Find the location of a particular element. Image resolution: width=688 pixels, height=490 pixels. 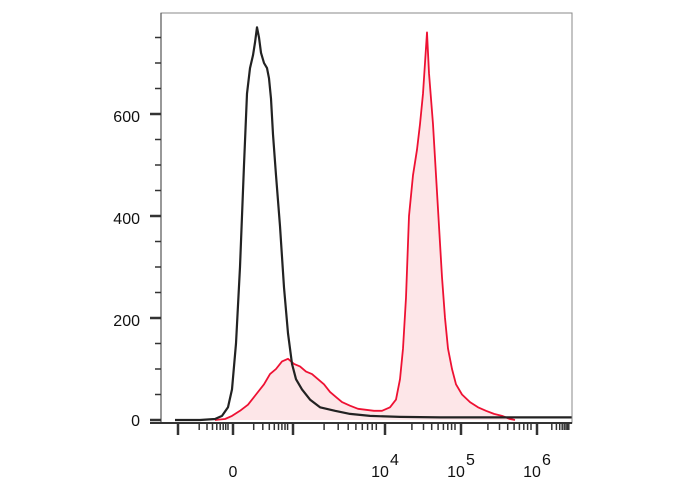

y-tick-label: 600 is located at coordinates (126, 117).